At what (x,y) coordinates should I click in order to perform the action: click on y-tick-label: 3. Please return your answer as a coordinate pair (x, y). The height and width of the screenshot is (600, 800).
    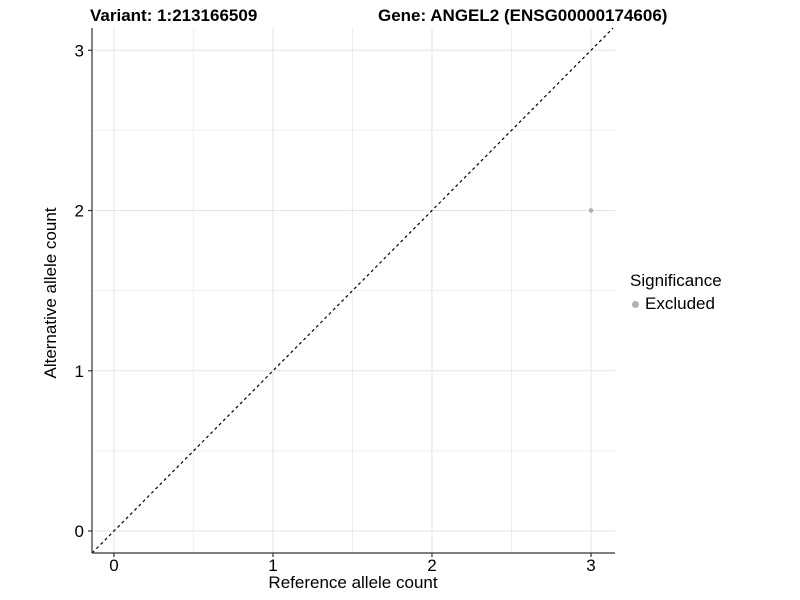
    Looking at the image, I should click on (79, 50).